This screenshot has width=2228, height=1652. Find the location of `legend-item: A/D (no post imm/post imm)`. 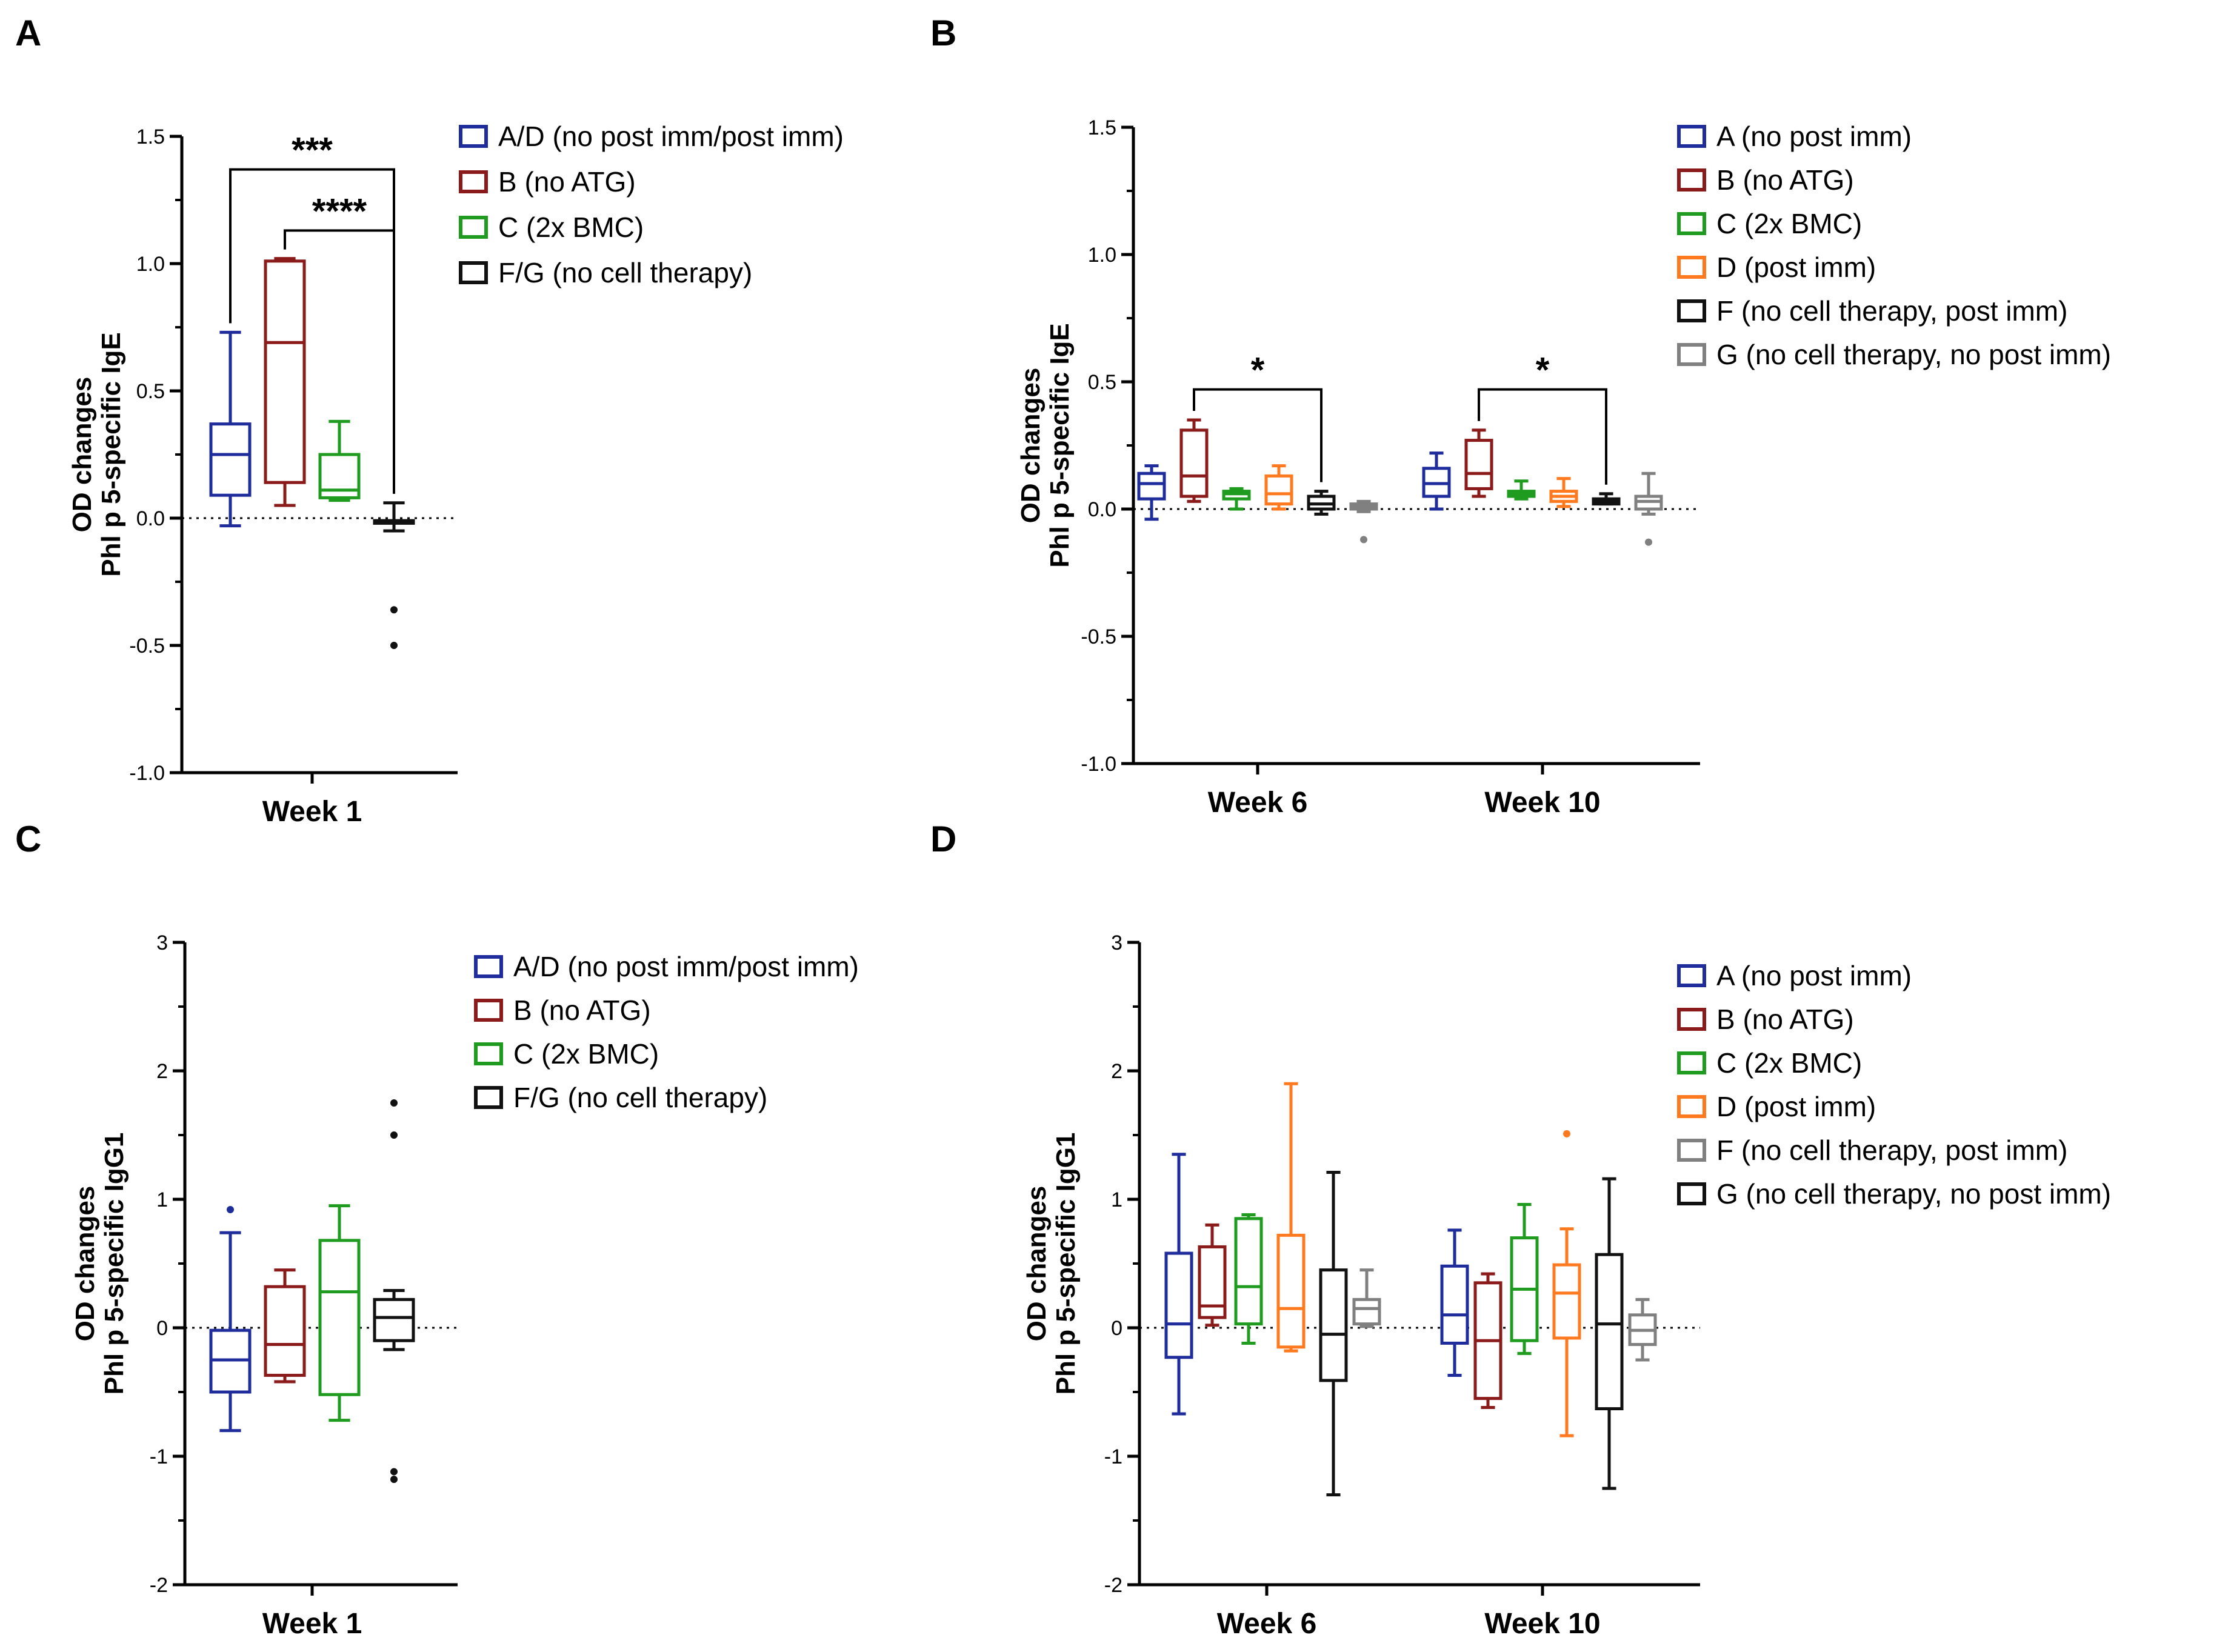

legend-item: A/D (no post imm/post imm) is located at coordinates (666, 966).